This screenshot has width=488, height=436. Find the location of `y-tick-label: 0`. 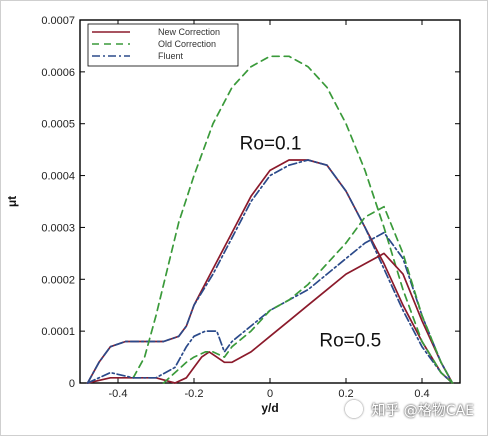

y-tick-label: 0 is located at coordinates (72, 384).